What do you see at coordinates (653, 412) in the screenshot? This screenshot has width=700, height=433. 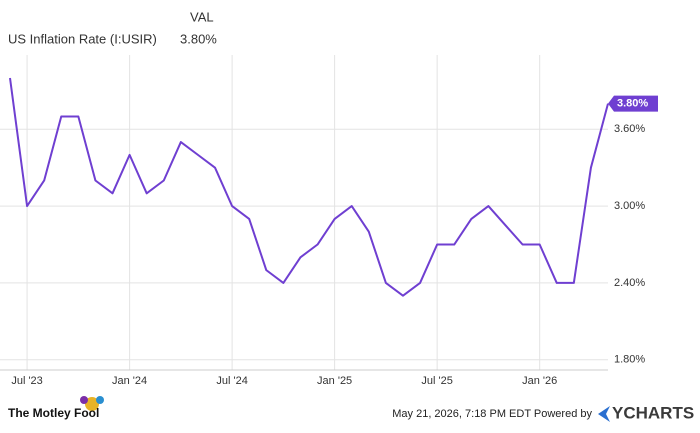 I see `provider: YCHARTS` at bounding box center [653, 412].